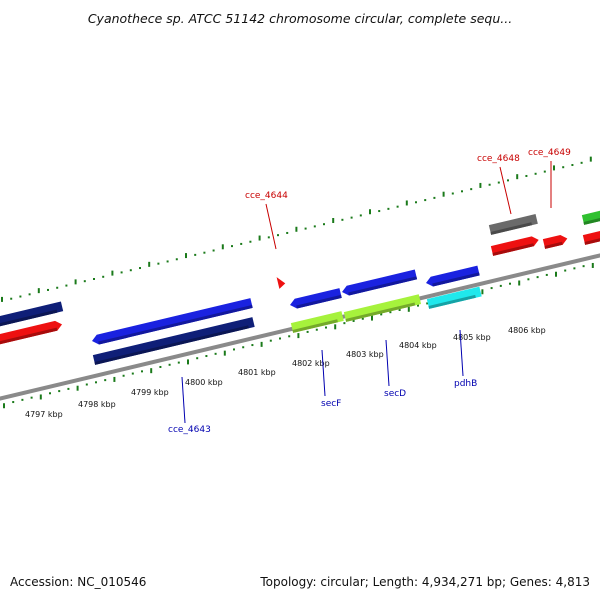 The image size is (600, 600). Describe the element at coordinates (465, 384) in the screenshot. I see `pdhB-label: pdhB` at that location.